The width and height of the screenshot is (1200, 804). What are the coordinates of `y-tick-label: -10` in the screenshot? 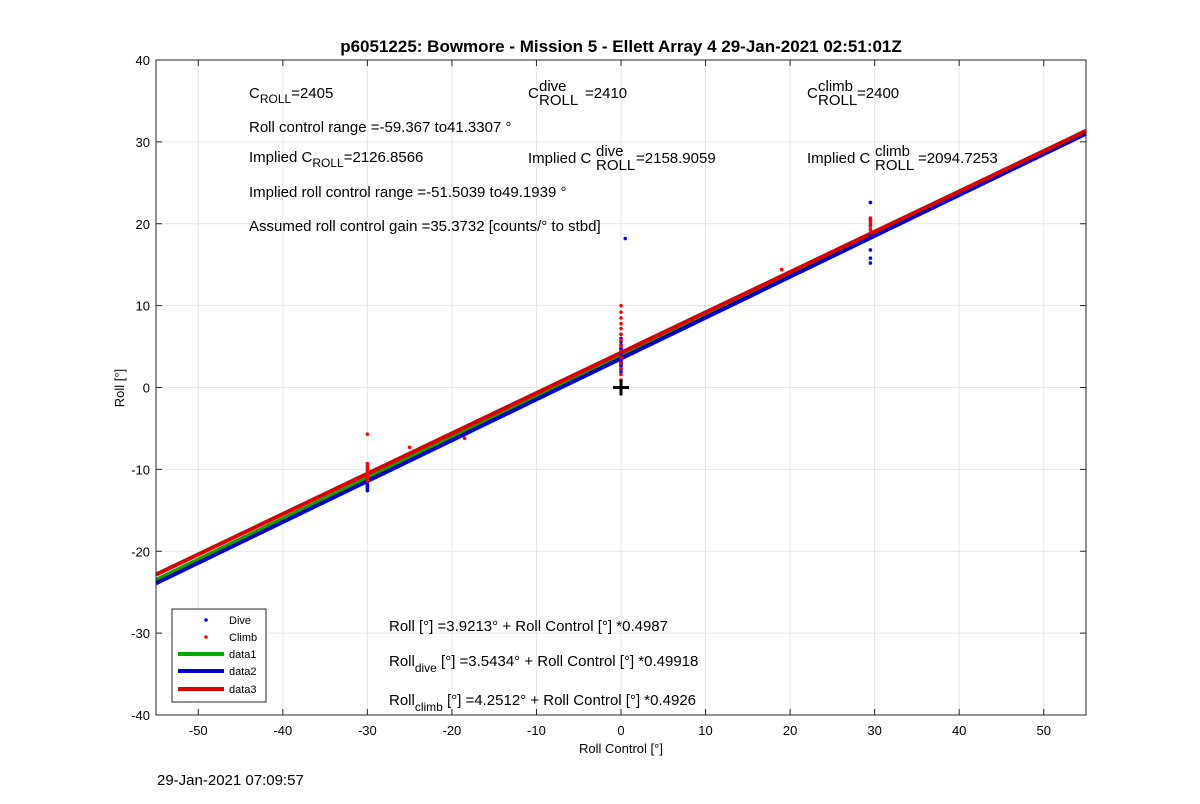 It's located at (140, 469).